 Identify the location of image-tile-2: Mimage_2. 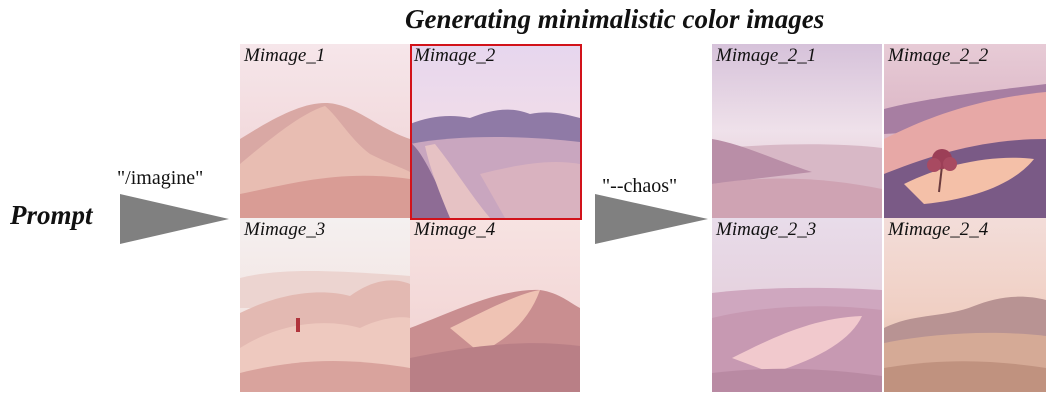
(495, 131).